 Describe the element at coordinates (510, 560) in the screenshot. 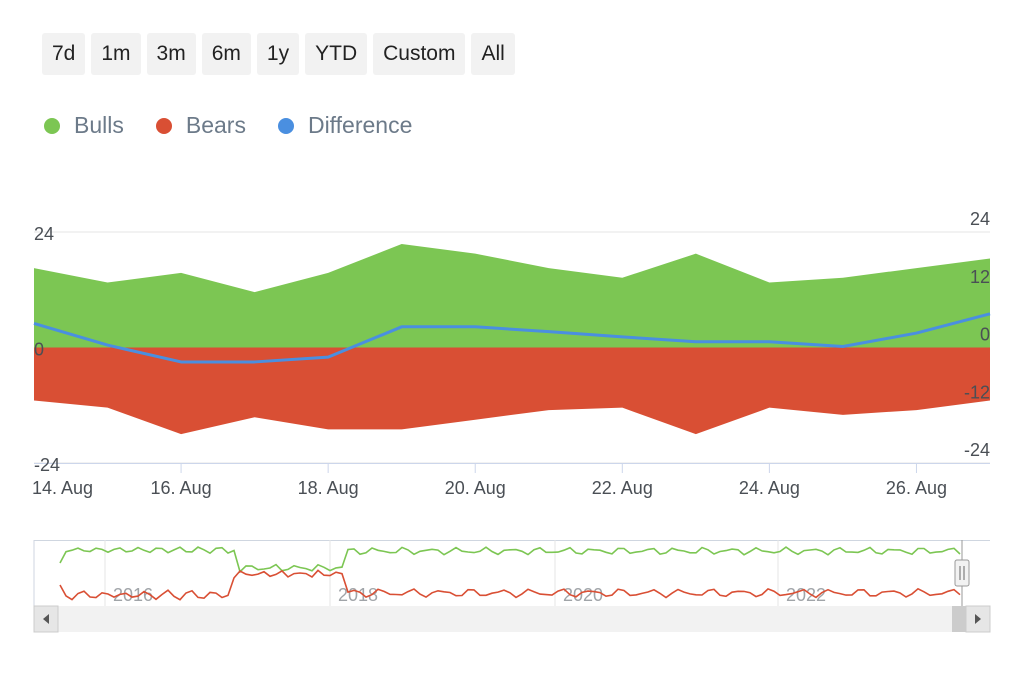

I see `navigator-series-bulls` at that location.